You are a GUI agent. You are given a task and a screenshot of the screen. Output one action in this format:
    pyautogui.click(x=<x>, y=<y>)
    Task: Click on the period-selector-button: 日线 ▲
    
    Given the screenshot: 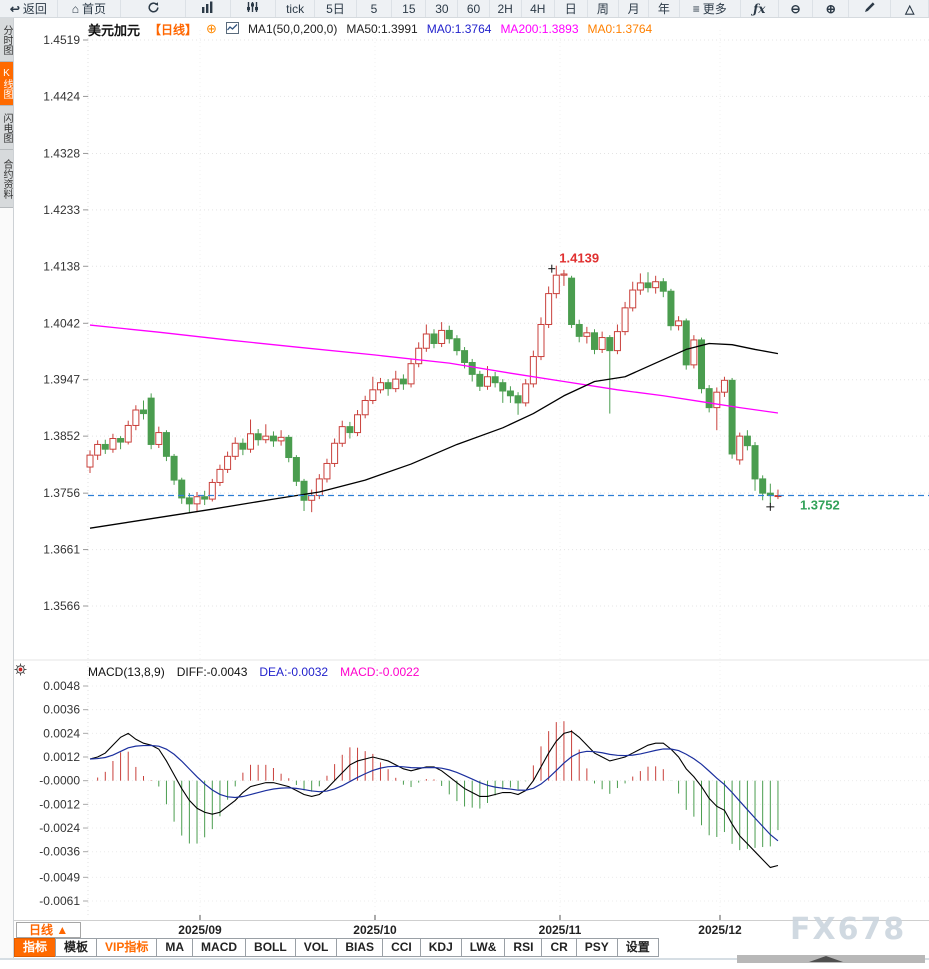 What is the action you would take?
    pyautogui.click(x=49, y=930)
    